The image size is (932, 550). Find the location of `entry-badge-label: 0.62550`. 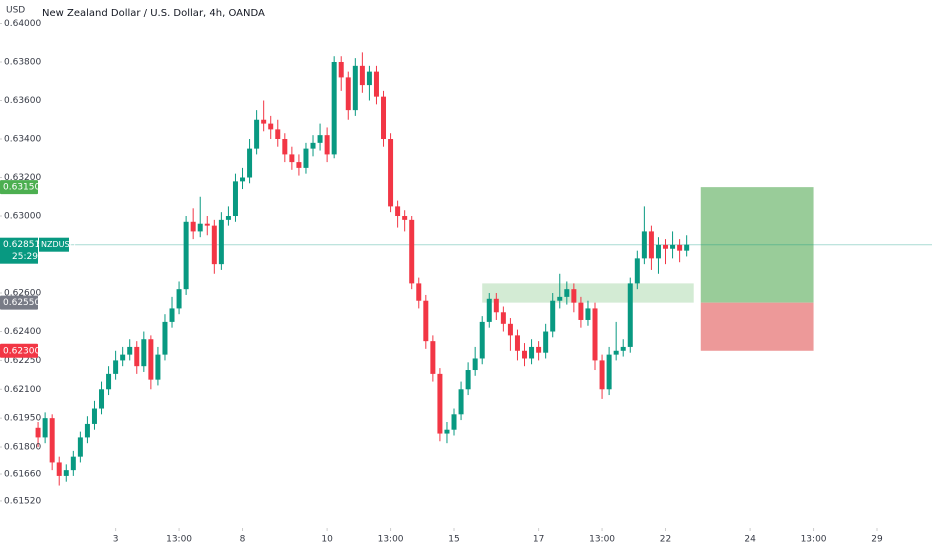

entry-badge-label: 0.62550 is located at coordinates (21, 303).